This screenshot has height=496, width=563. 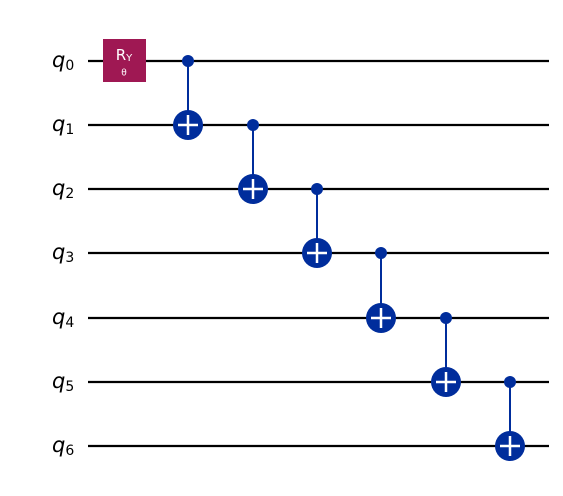 I want to click on qubit-label: q1, so click(x=63, y=125).